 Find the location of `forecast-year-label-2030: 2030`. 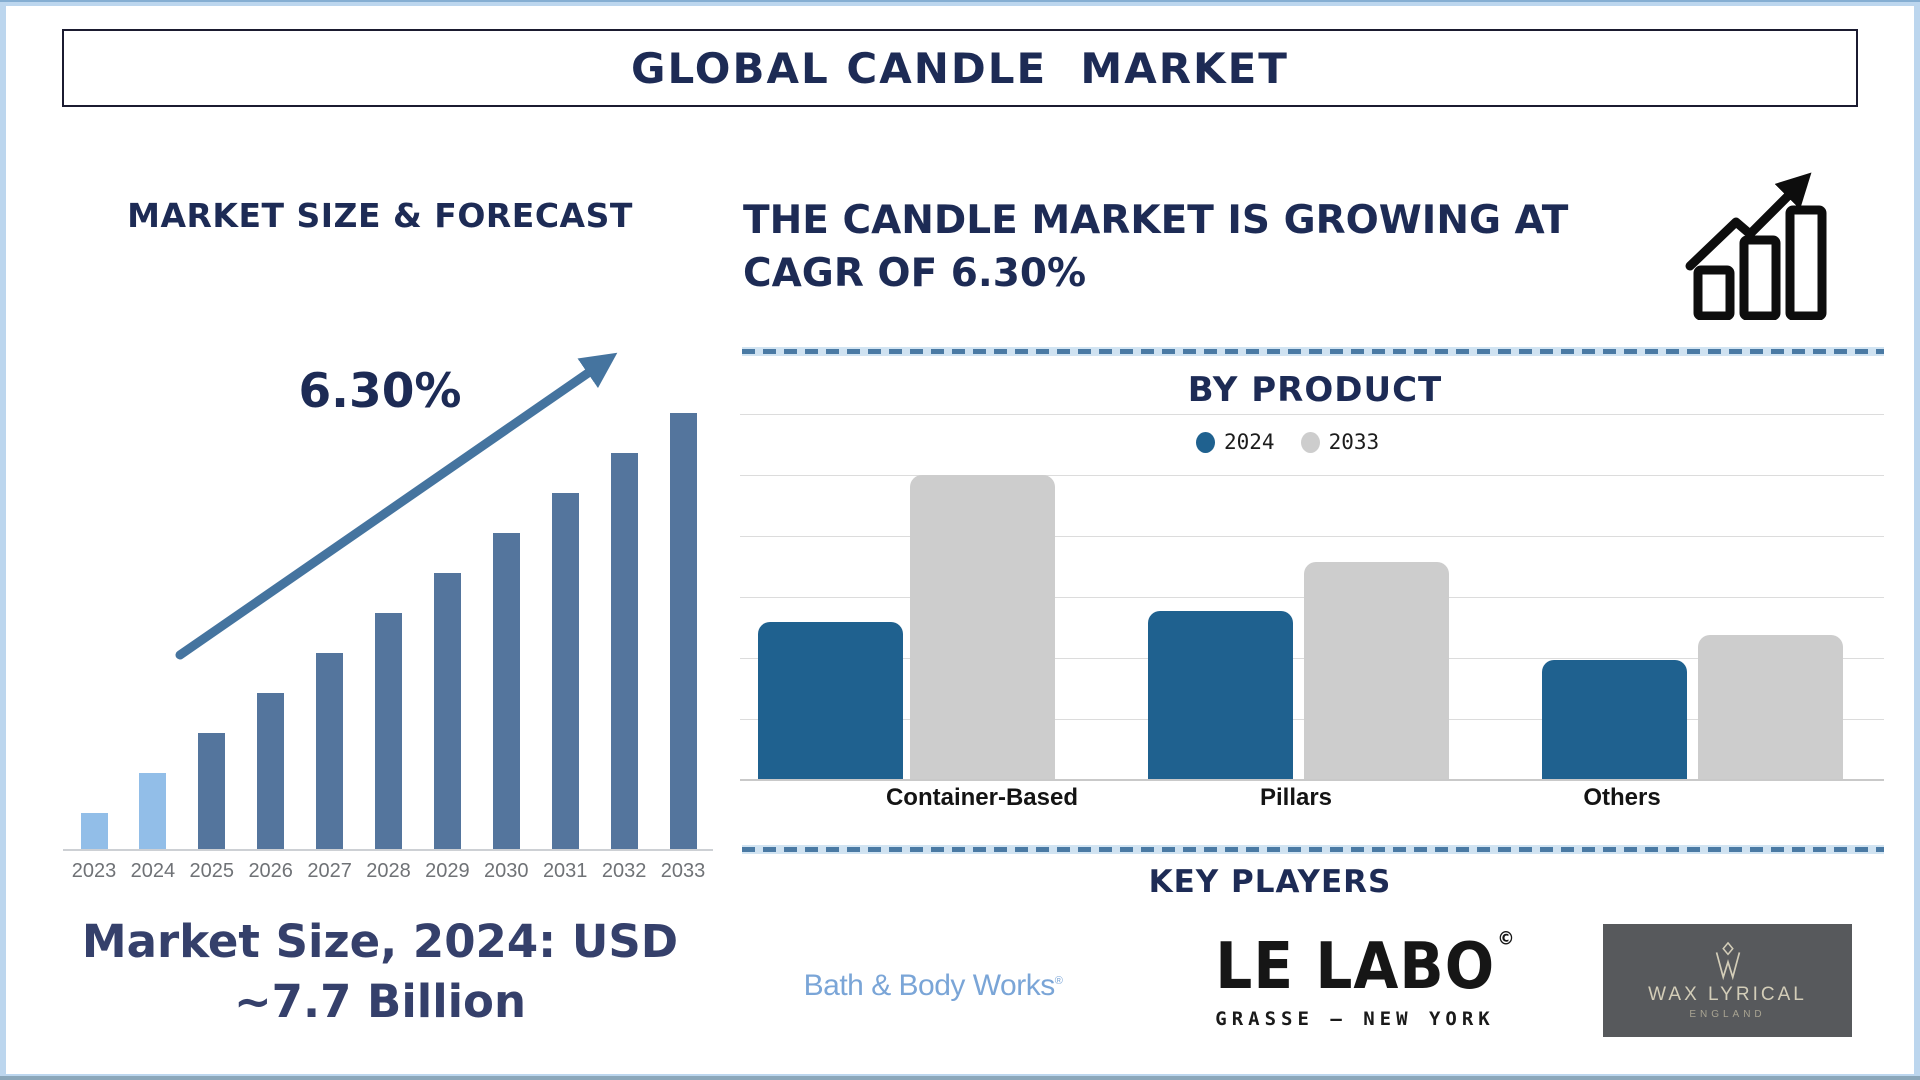

forecast-year-label-2030: 2030 is located at coordinates (506, 871).